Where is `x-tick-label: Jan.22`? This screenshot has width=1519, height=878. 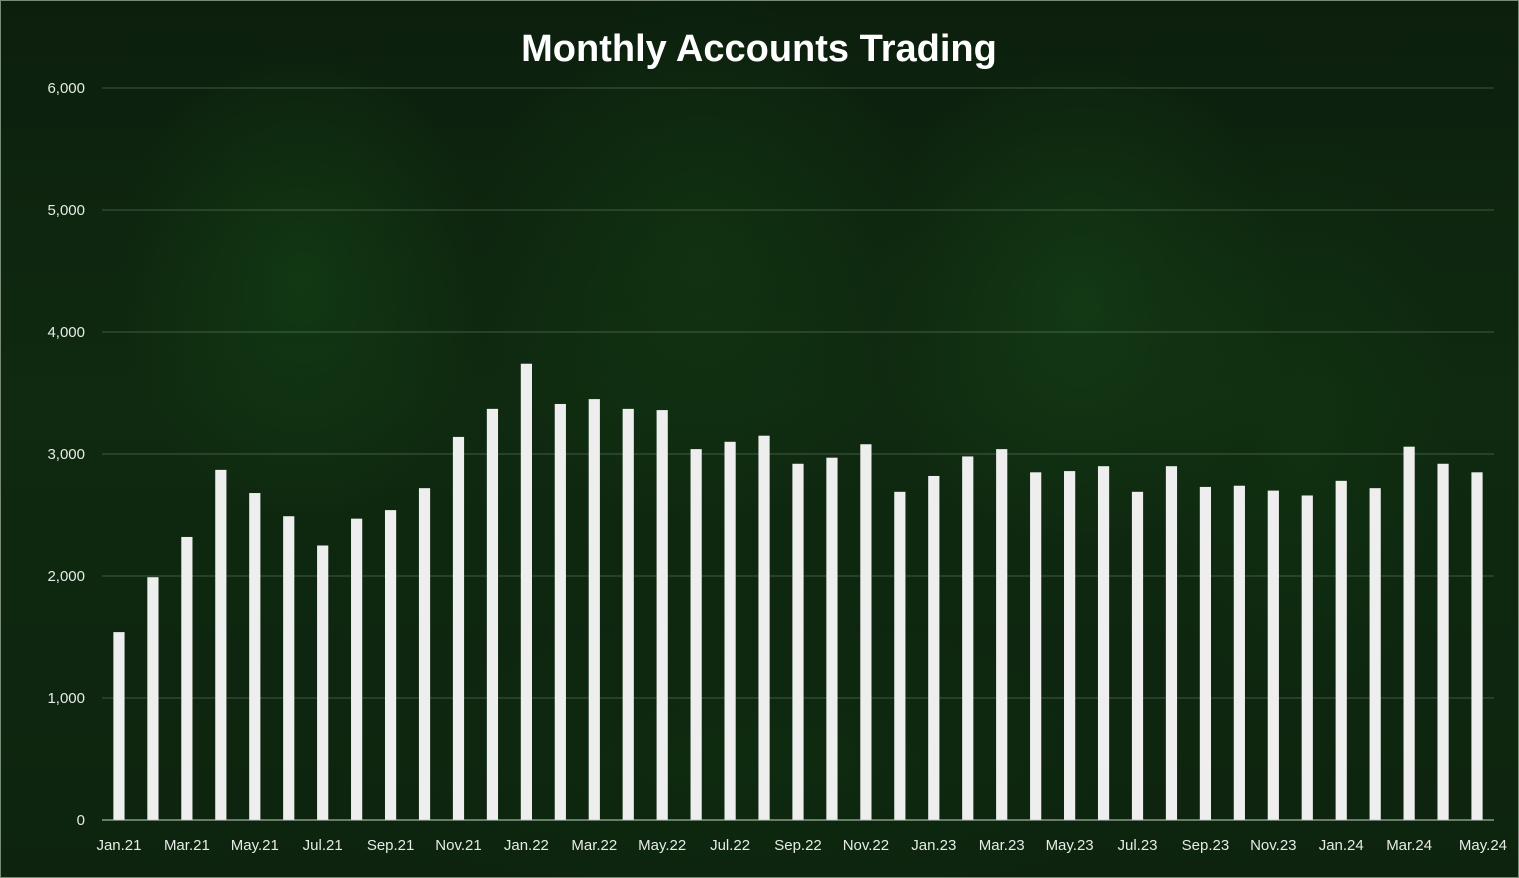
x-tick-label: Jan.22 is located at coordinates (526, 845).